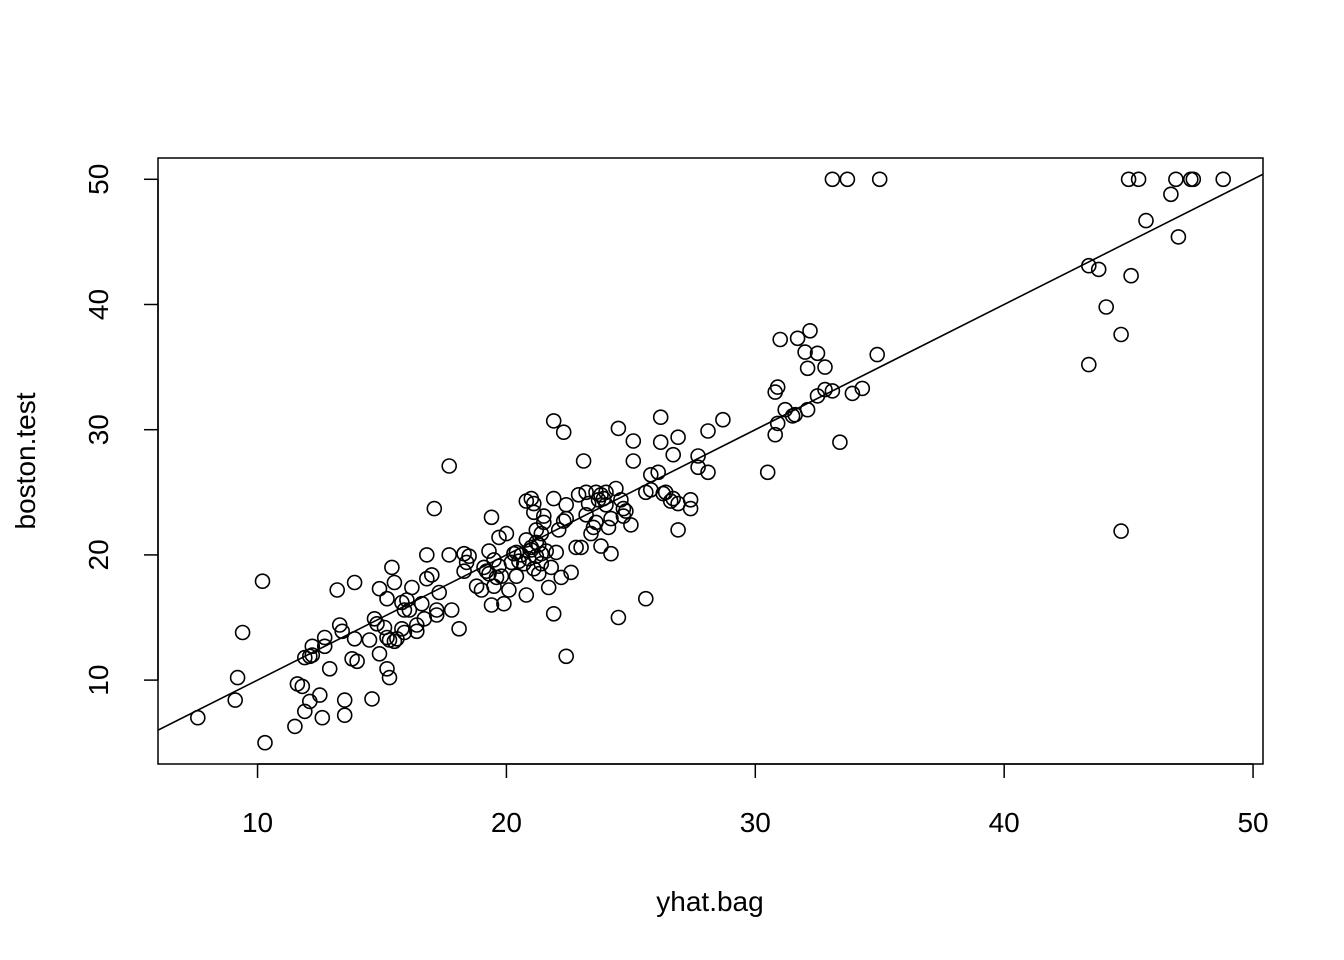  What do you see at coordinates (121, 430) in the screenshot?
I see `y-axis: 10 20 30 40 50` at bounding box center [121, 430].